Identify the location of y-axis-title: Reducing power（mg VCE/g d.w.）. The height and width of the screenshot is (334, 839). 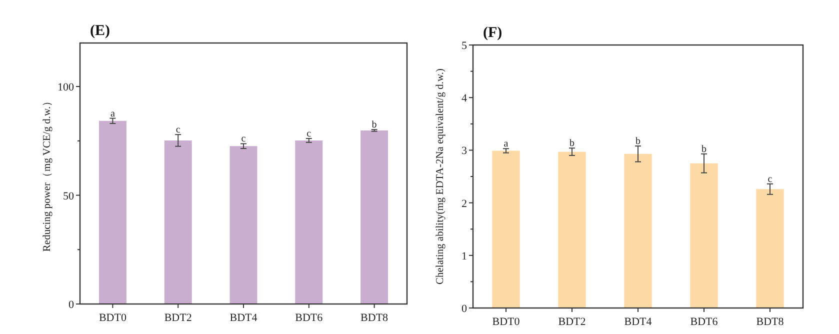
(47, 173).